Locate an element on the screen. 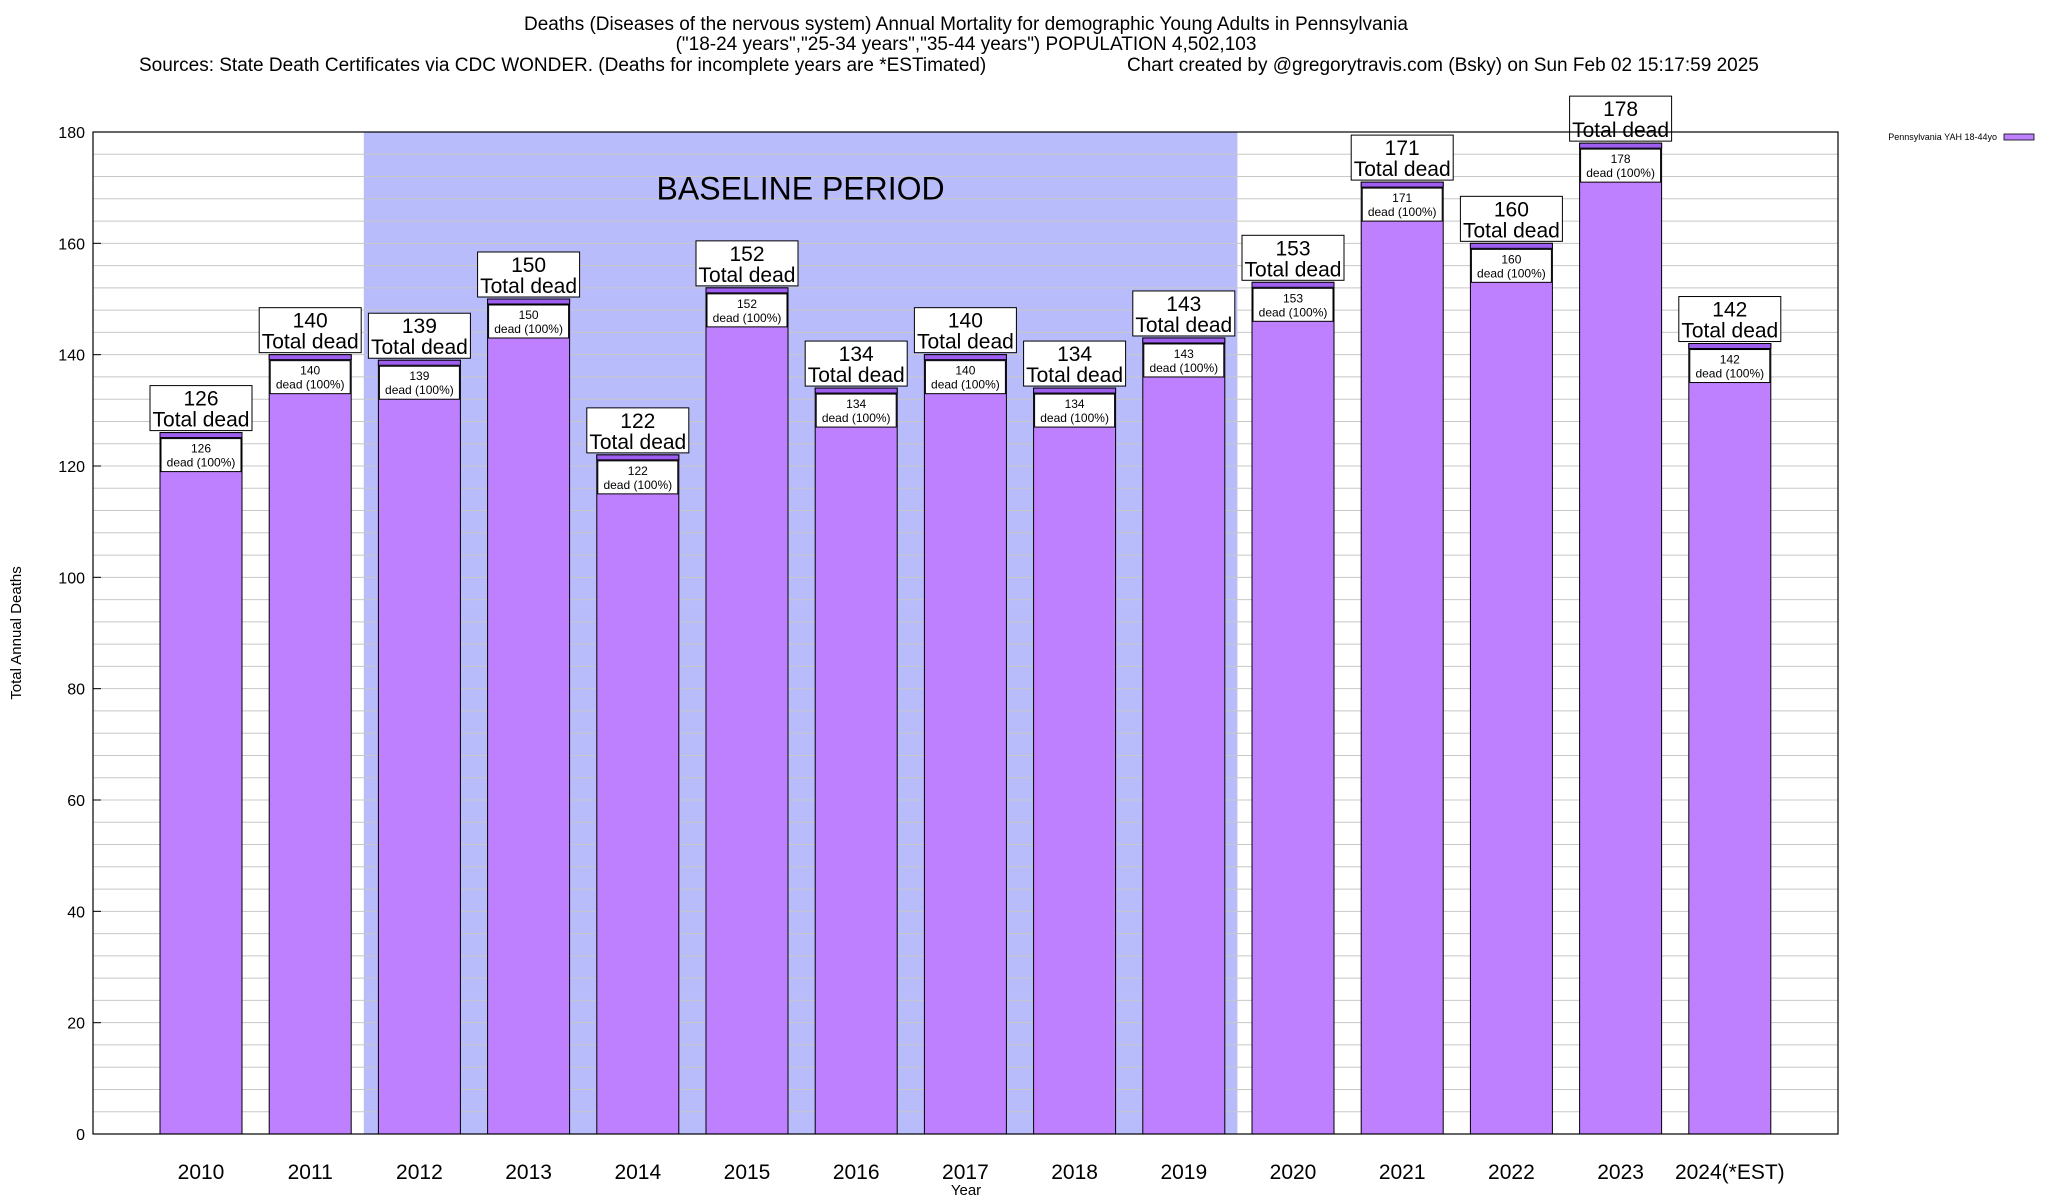  y-tick-label: 180 is located at coordinates (71, 133).